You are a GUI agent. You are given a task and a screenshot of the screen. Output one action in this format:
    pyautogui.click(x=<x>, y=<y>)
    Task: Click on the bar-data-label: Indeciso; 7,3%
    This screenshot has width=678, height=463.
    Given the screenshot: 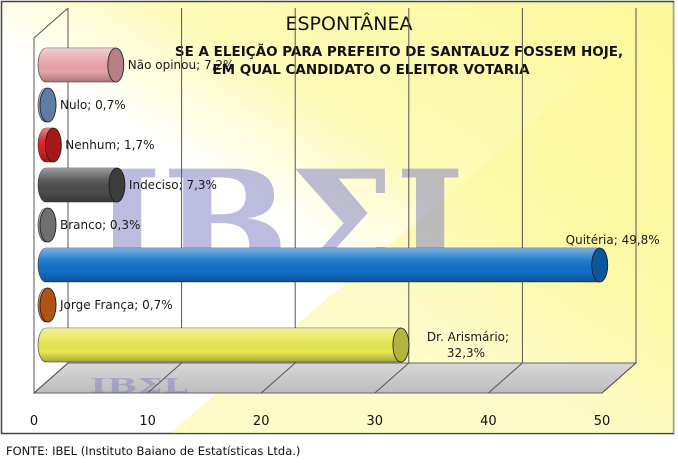 What is the action you would take?
    pyautogui.click(x=173, y=185)
    